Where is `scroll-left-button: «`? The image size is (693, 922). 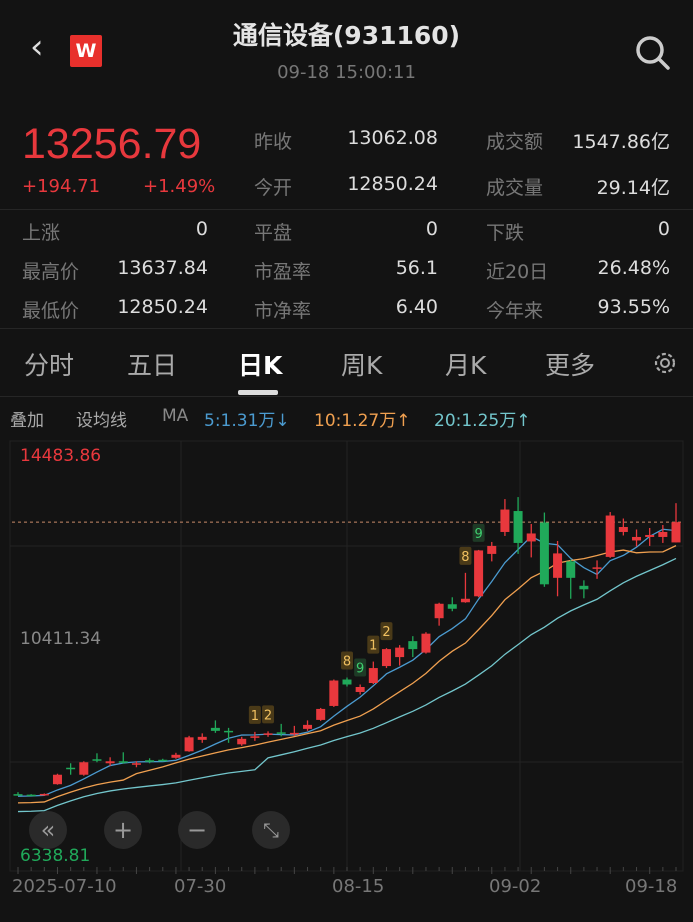 scroll-left-button: « is located at coordinates (48, 830).